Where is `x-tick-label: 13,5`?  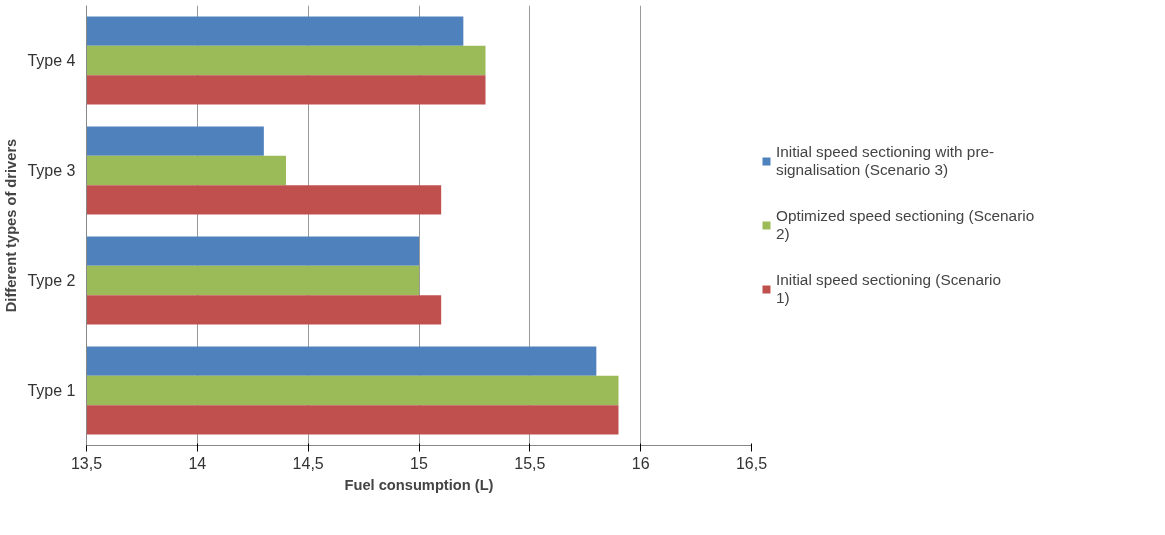 x-tick-label: 13,5 is located at coordinates (86, 463).